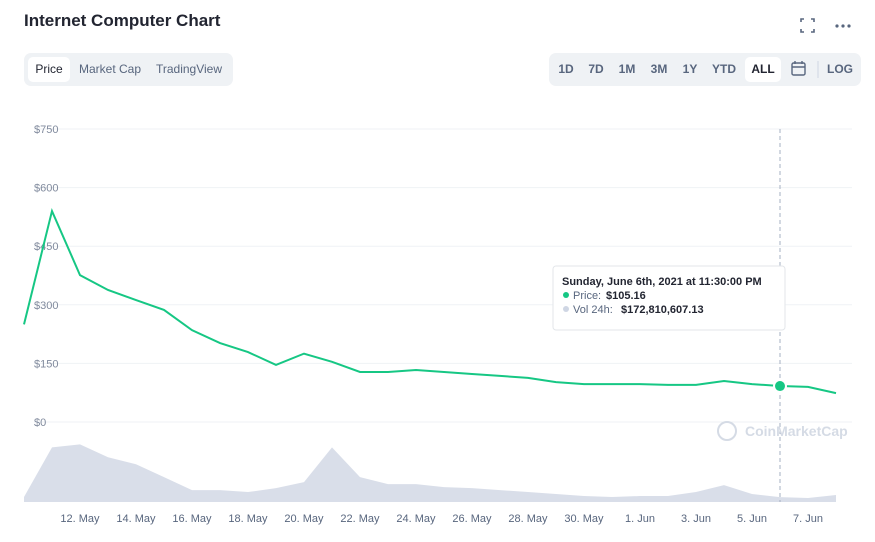 The image size is (875, 542). I want to click on more-icon, so click(843, 26).